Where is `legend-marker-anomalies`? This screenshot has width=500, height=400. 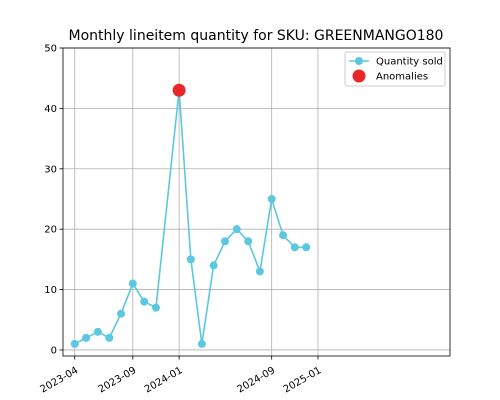
legend-marker-anomalies is located at coordinates (359, 76).